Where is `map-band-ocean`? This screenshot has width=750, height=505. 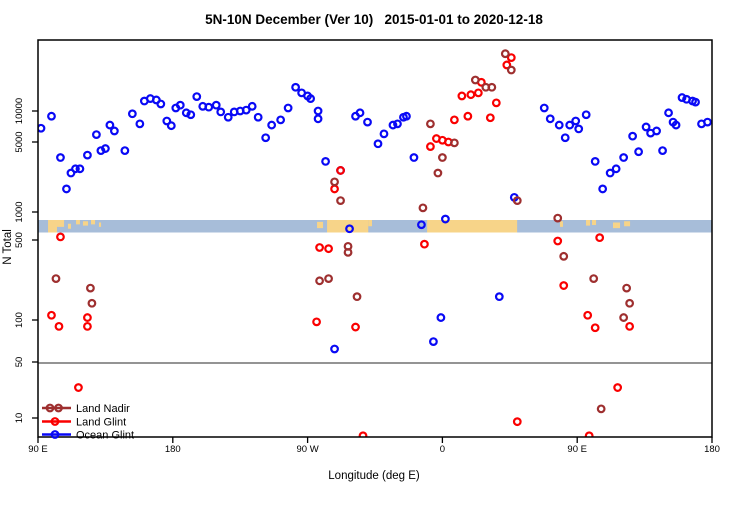 map-band-ocean is located at coordinates (375, 226).